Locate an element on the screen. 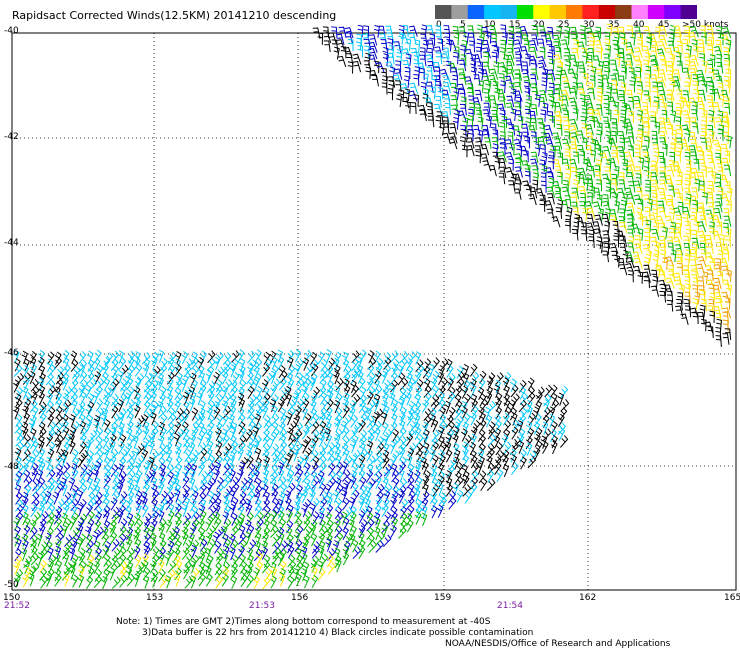 This screenshot has height=650, width=740. legend-label-5: 5 is located at coordinates (463, 25).